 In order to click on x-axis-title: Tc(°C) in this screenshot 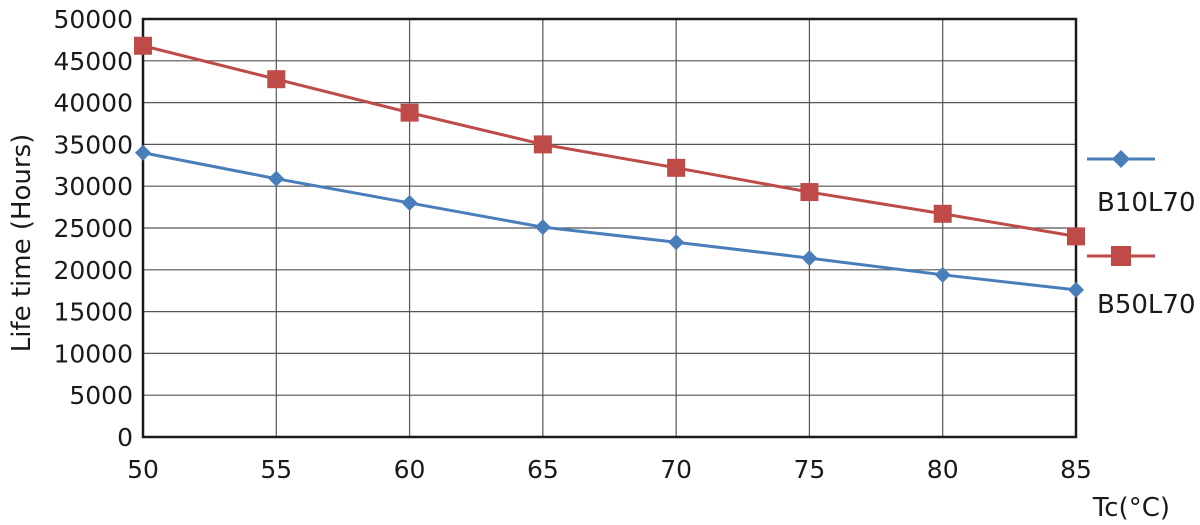, I will do `click(1131, 508)`.